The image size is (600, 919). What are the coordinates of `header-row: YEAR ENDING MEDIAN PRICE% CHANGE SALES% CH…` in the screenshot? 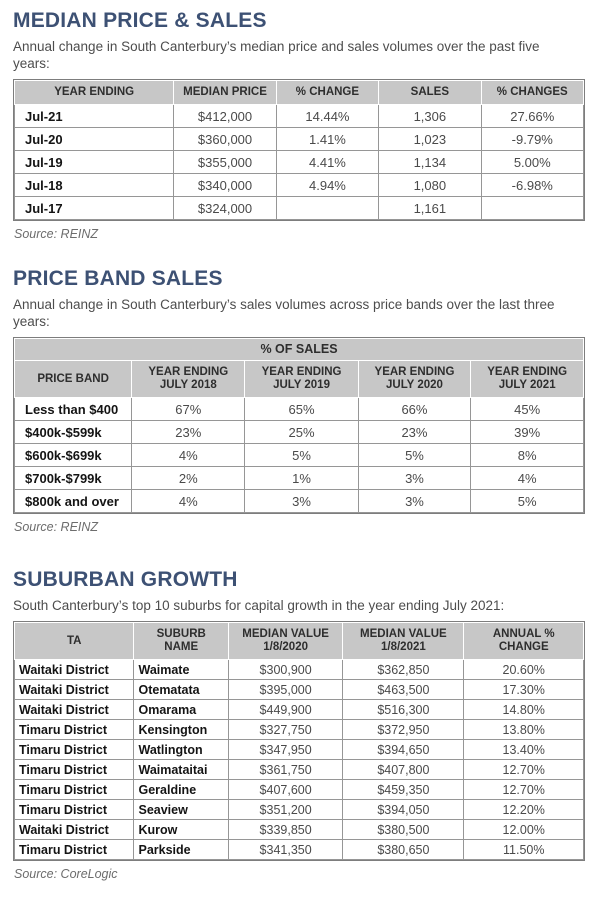 It's located at (299, 92).